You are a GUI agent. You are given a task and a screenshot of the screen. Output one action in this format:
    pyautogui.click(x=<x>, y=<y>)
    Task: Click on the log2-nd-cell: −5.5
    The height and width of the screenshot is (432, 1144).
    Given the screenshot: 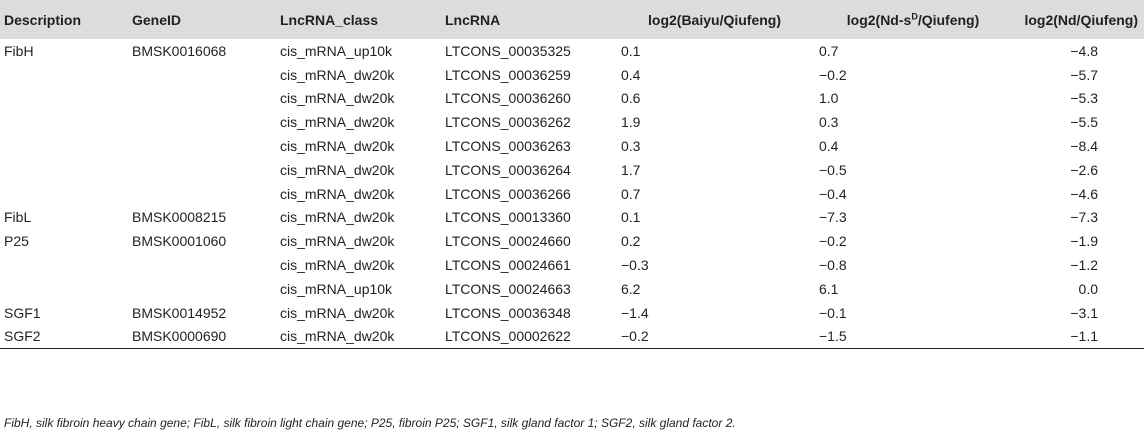 What is the action you would take?
    pyautogui.click(x=1084, y=122)
    